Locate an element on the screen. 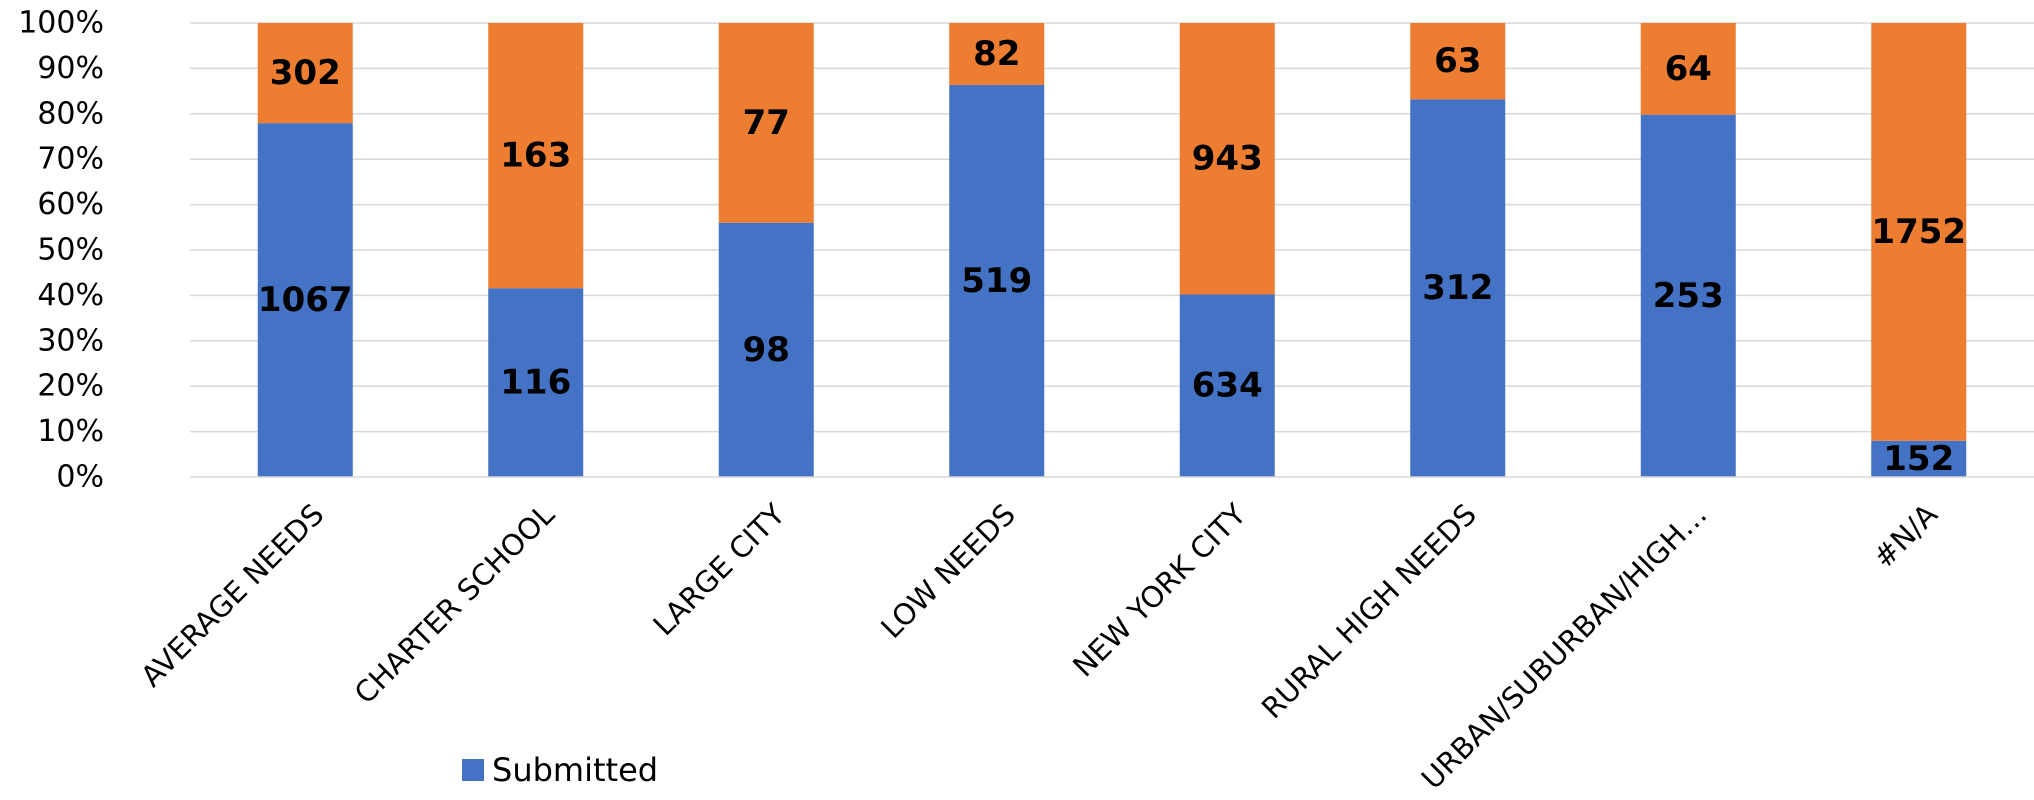 The width and height of the screenshot is (2034, 800). data-label: 152 is located at coordinates (1918, 459).